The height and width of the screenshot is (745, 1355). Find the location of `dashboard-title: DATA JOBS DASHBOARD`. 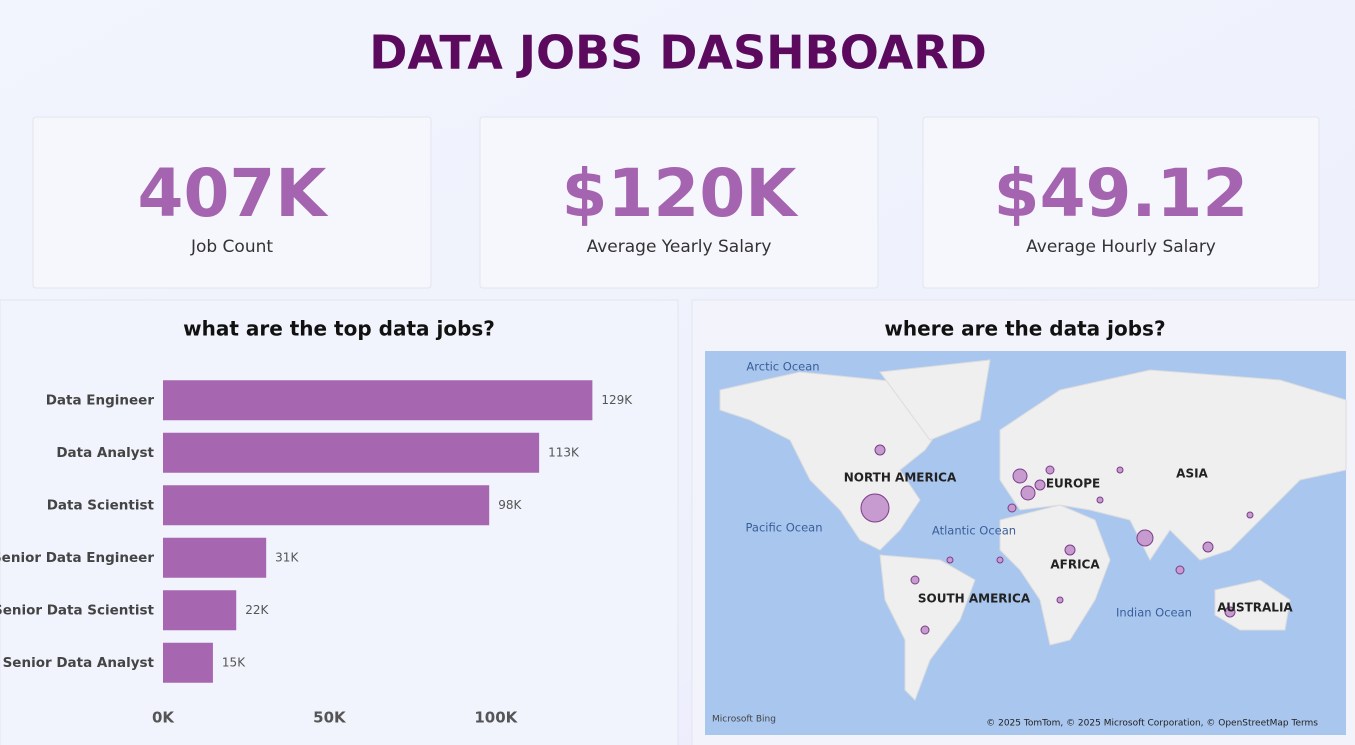

dashboard-title: DATA JOBS DASHBOARD is located at coordinates (678, 53).